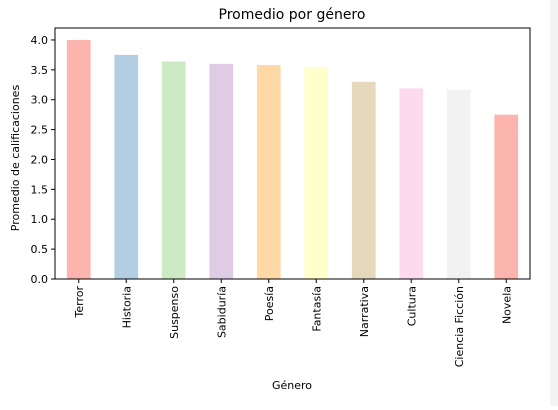  What do you see at coordinates (40, 40) in the screenshot?
I see `y-tick-label: 4.0` at bounding box center [40, 40].